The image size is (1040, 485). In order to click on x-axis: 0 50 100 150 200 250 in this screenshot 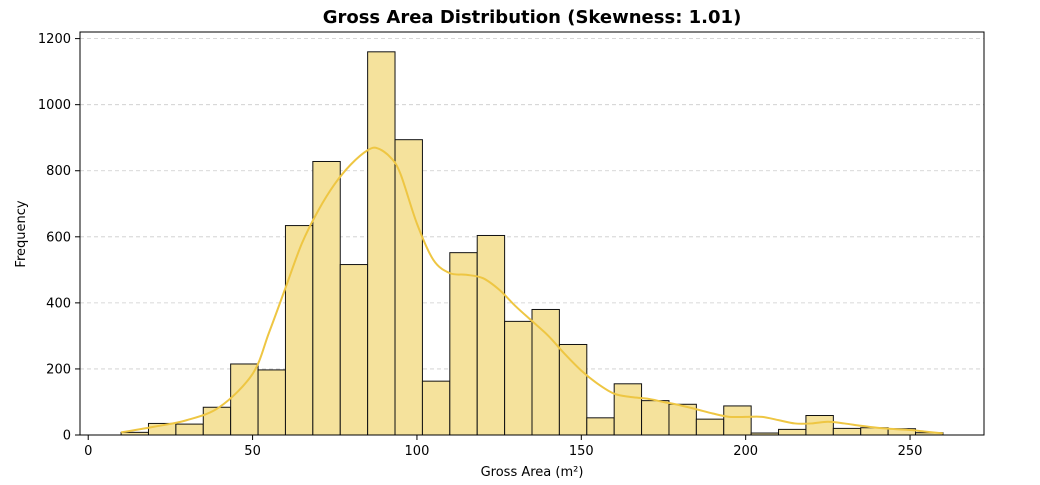, I will do `click(503, 447)`.